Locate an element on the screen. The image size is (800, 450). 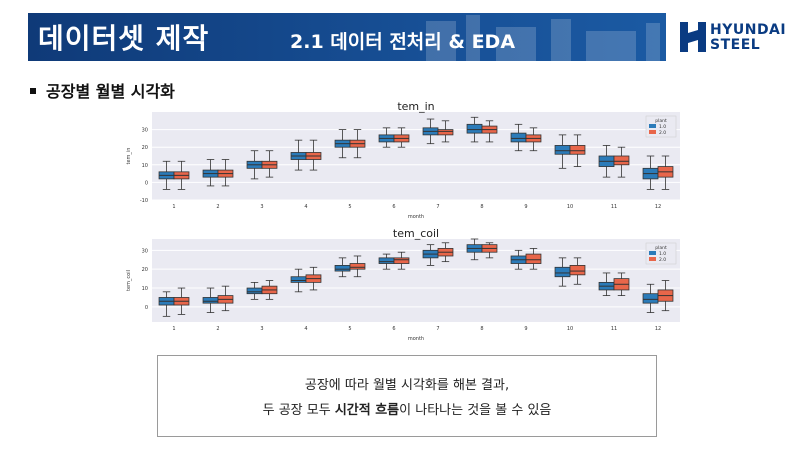
banner-background-pattern is located at coordinates (543, 38).